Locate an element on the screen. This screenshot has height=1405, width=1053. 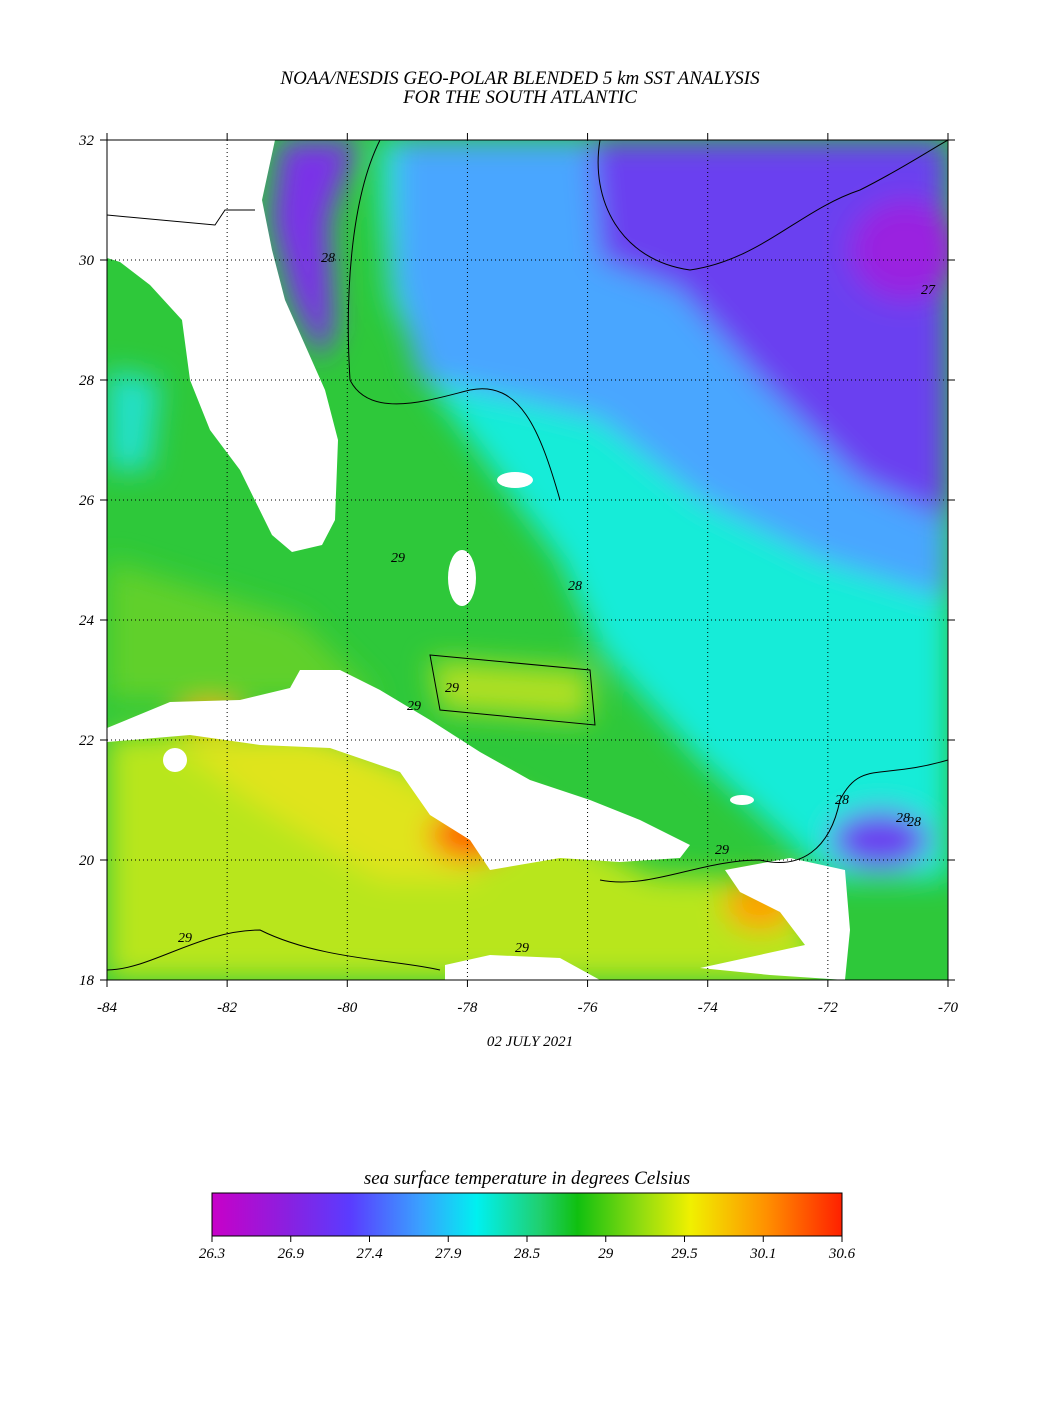
y-tick-label: 26 is located at coordinates (87, 501).